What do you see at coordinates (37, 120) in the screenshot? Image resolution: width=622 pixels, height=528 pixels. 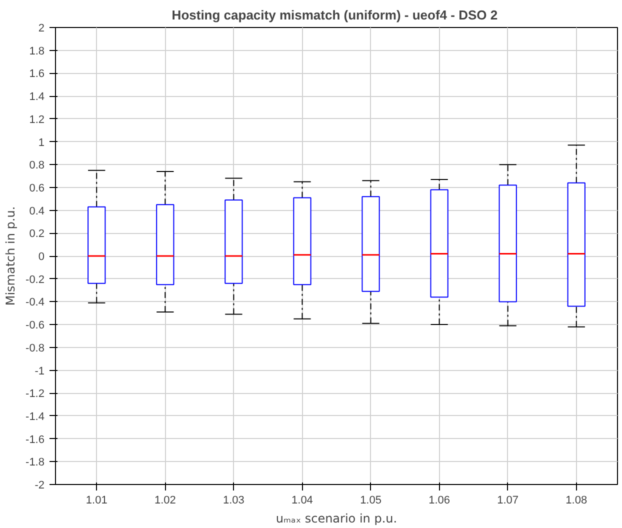 I see `y-tick-label: 1.2` at bounding box center [37, 120].